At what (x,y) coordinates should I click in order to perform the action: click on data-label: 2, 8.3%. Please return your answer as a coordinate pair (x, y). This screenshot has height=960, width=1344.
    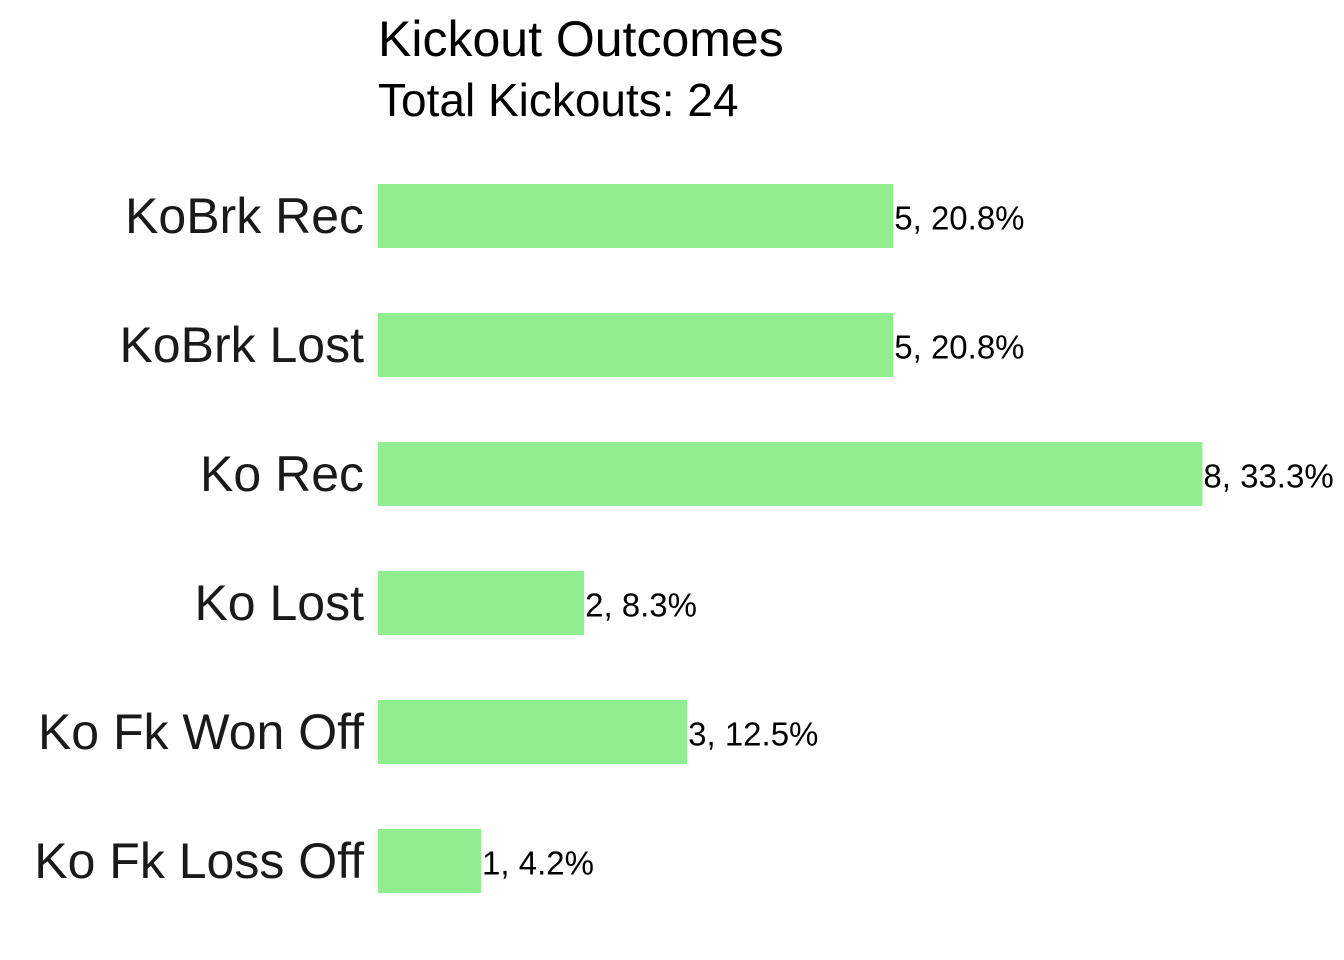
    Looking at the image, I should click on (641, 605).